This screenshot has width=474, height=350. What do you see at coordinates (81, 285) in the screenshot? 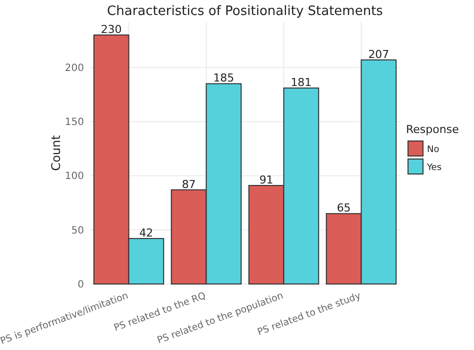
I see `y-tick-label: 0` at bounding box center [81, 285].